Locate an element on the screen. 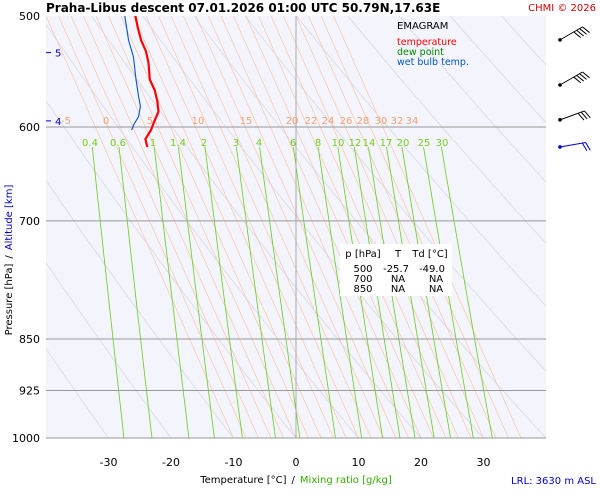 This screenshot has width=600, height=500. altitude-label: 4 is located at coordinates (58, 122).